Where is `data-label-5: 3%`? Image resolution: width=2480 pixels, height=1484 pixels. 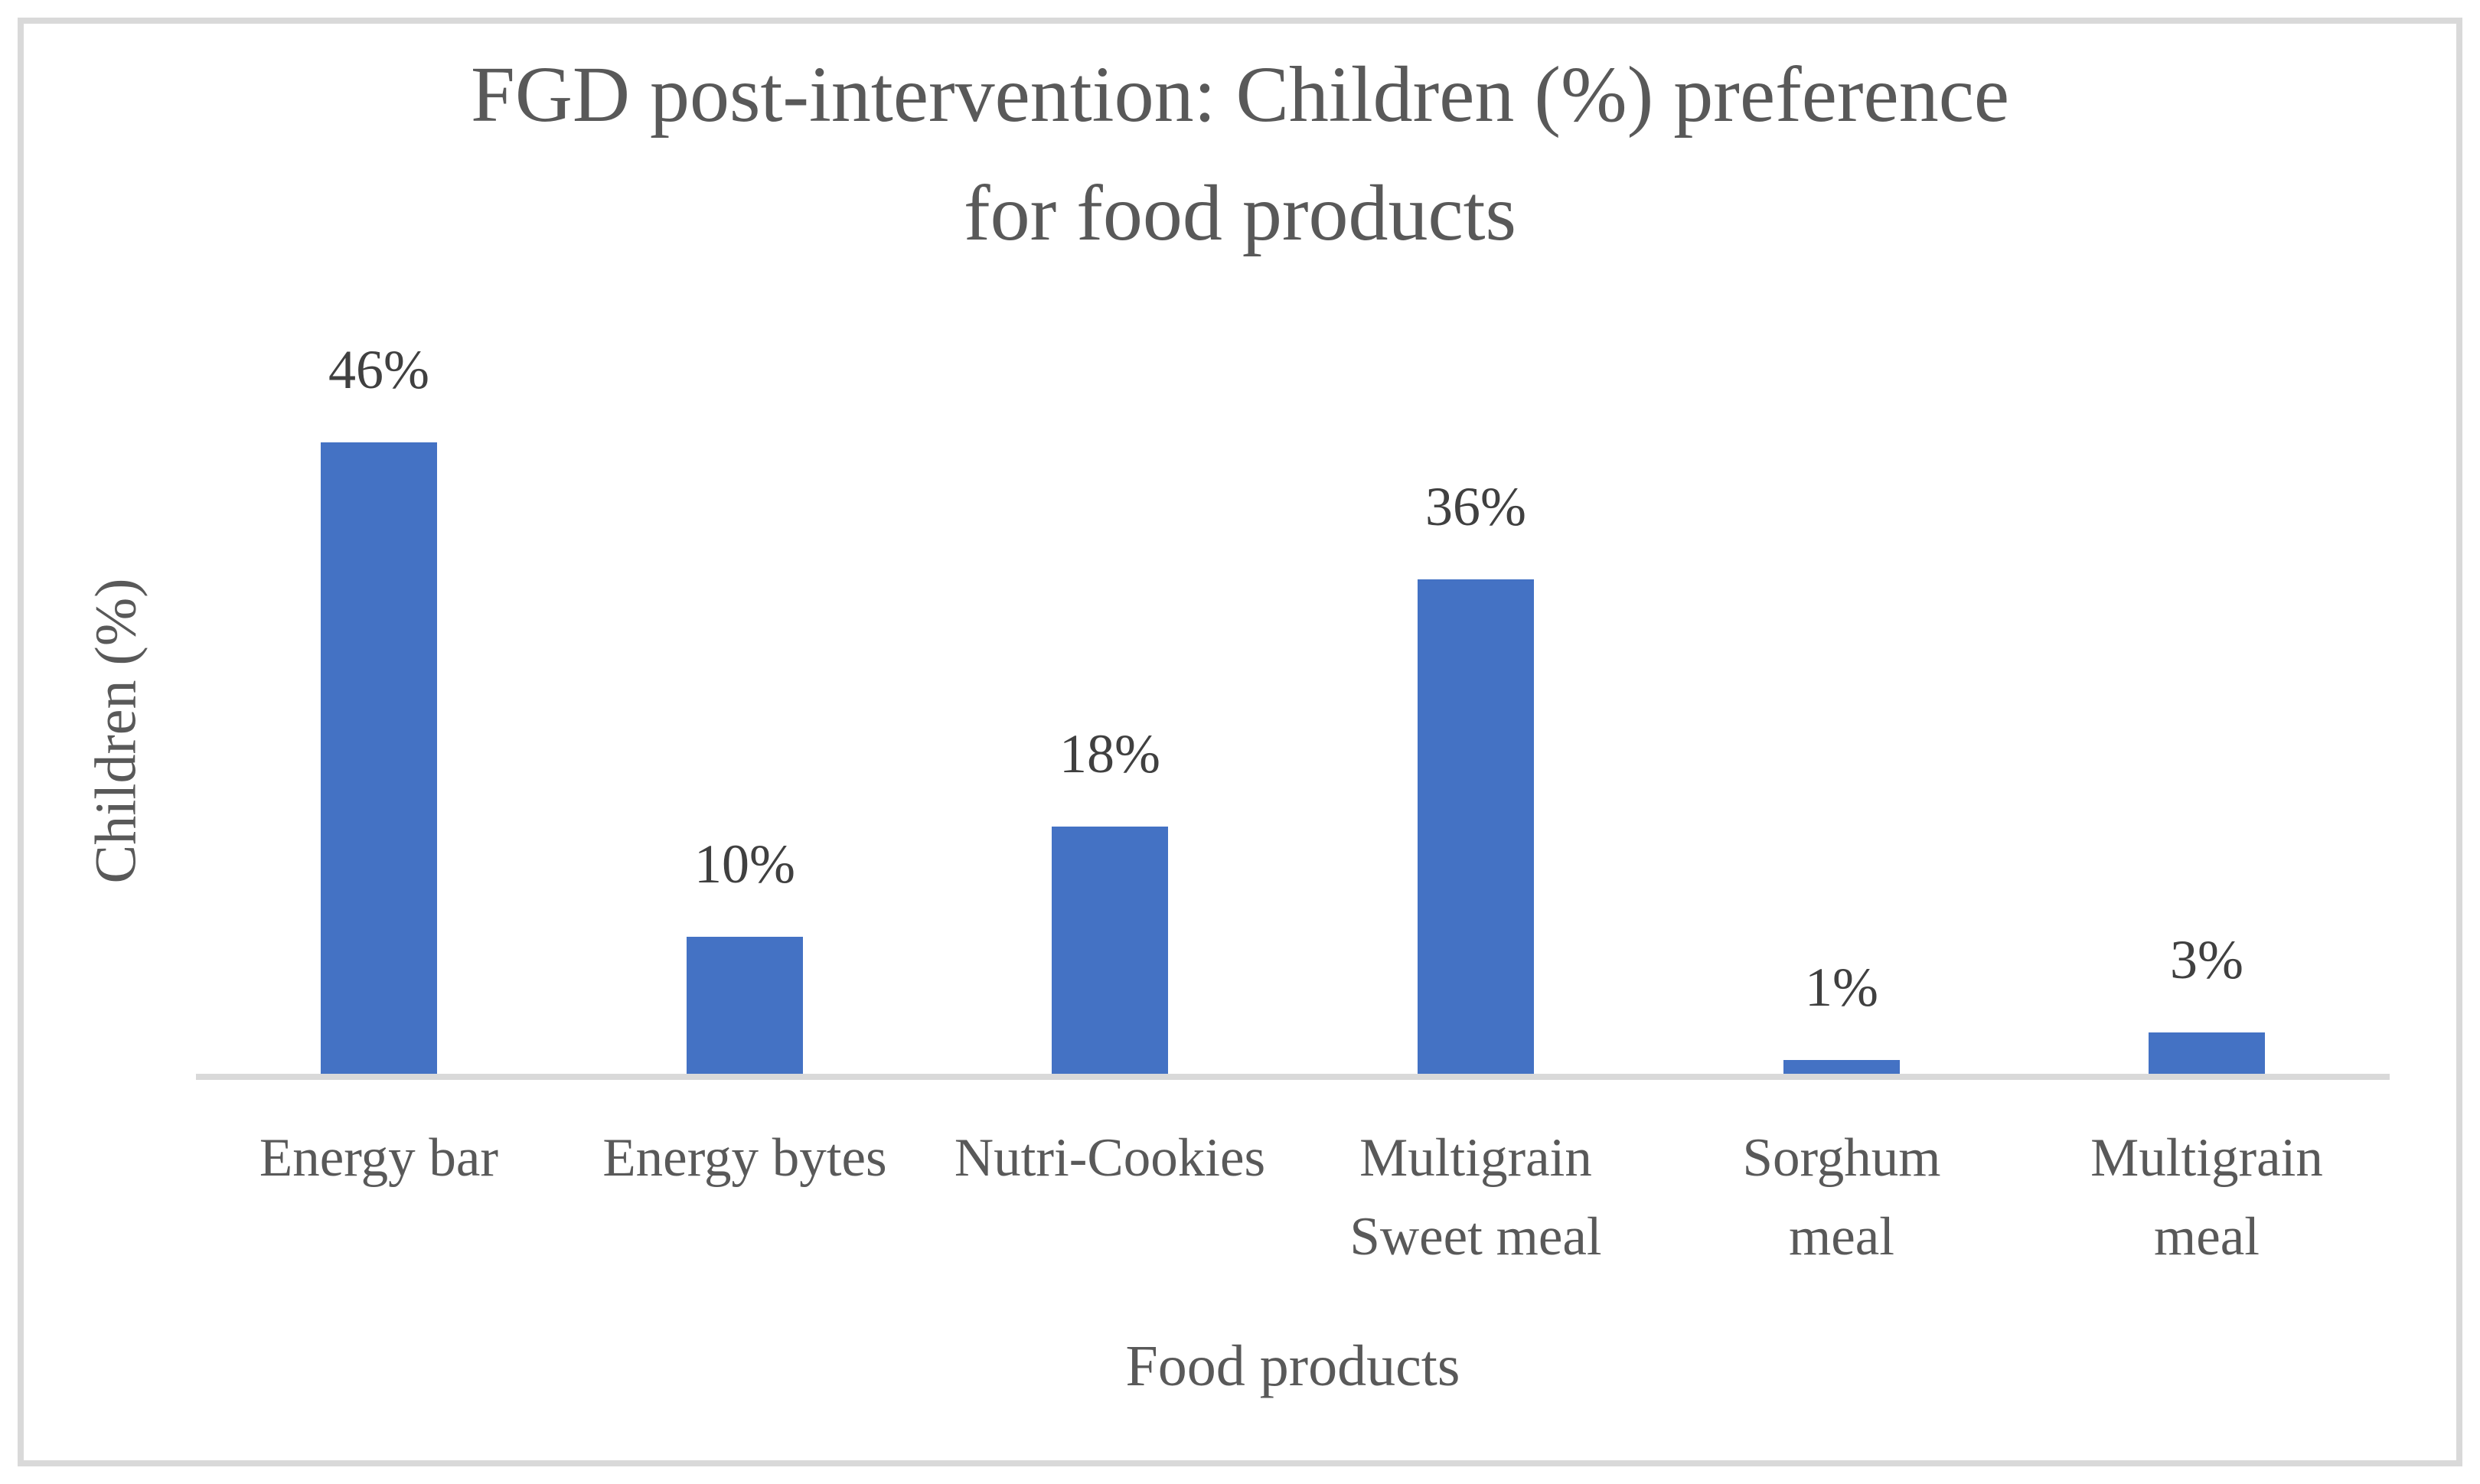
data-label-5: 3% is located at coordinates (2206, 959).